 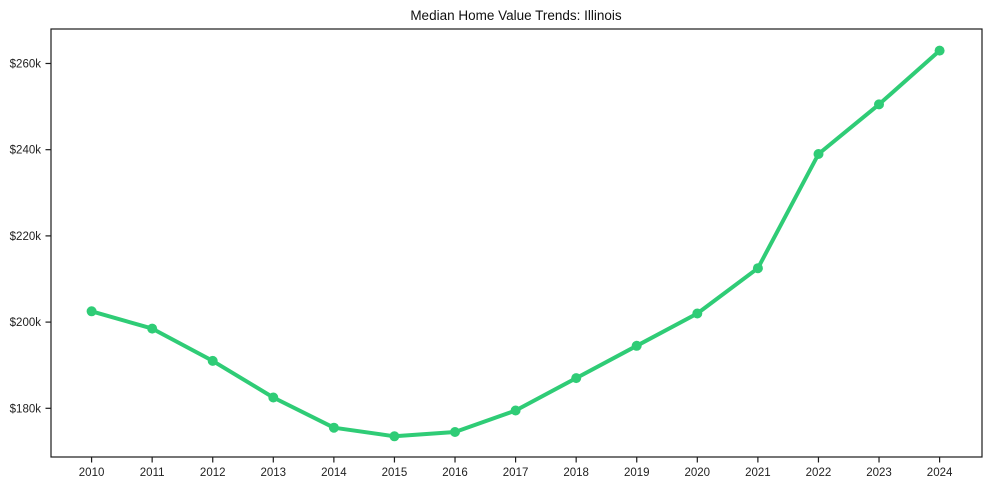 I want to click on x-axis-tick-label: 2016, so click(x=455, y=473).